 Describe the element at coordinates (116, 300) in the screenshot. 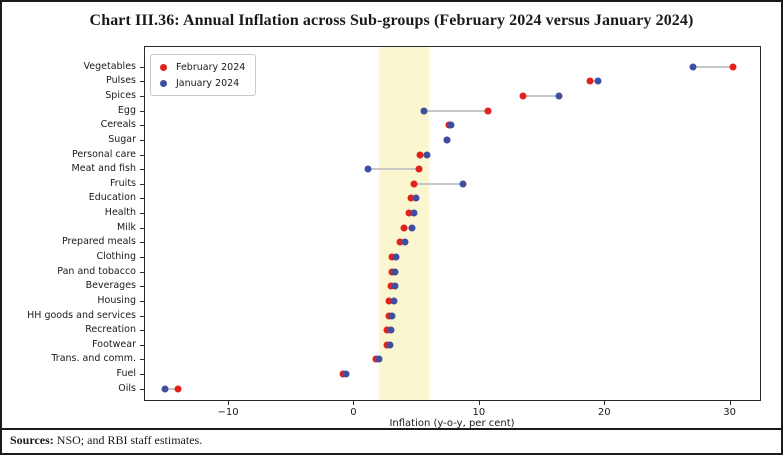

I see `category-label: Housing` at that location.